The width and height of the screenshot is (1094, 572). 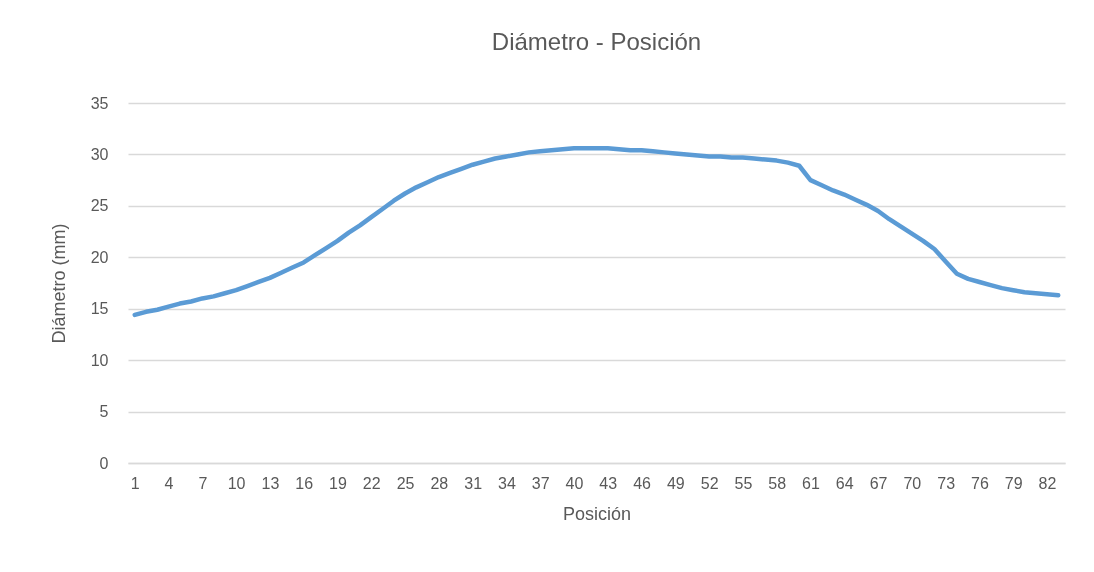 What do you see at coordinates (58, 283) in the screenshot?
I see `y-axis-title: Diámetro (mm)` at bounding box center [58, 283].